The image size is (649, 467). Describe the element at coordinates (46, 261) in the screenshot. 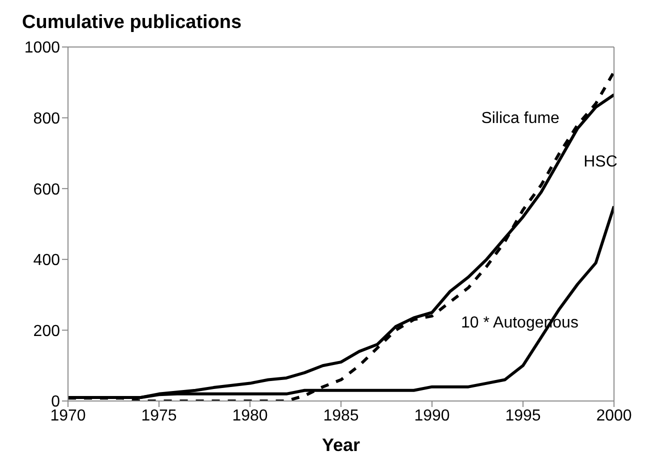

I see `y-tick-label: 400` at that location.